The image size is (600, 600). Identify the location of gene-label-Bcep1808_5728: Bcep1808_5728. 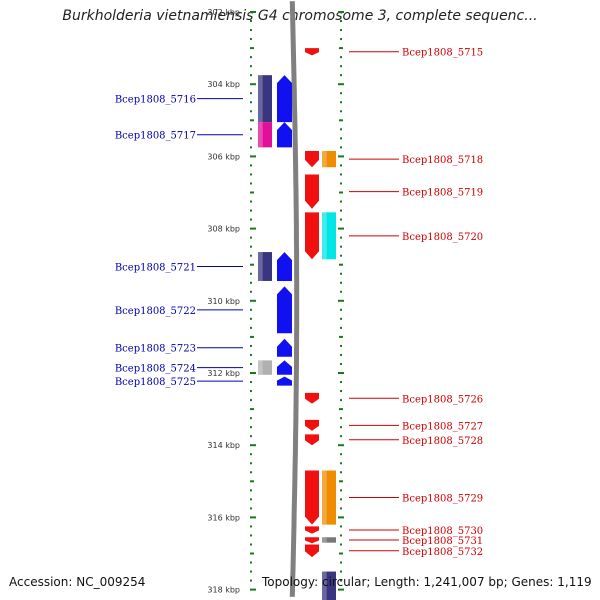
(442, 441).